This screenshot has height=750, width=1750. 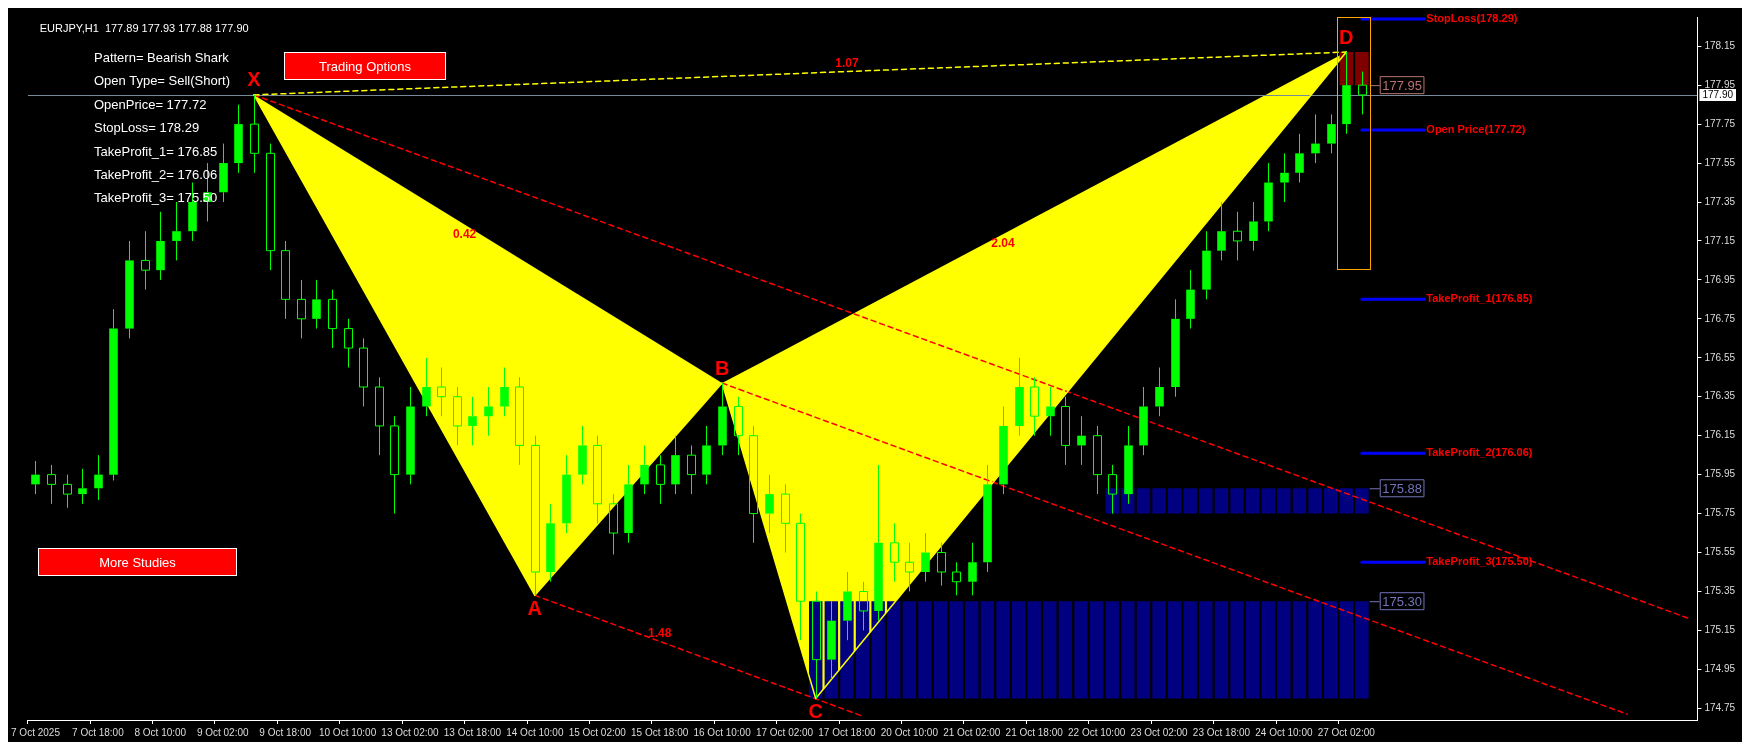 What do you see at coordinates (137, 562) in the screenshot?
I see `button: More Studies` at bounding box center [137, 562].